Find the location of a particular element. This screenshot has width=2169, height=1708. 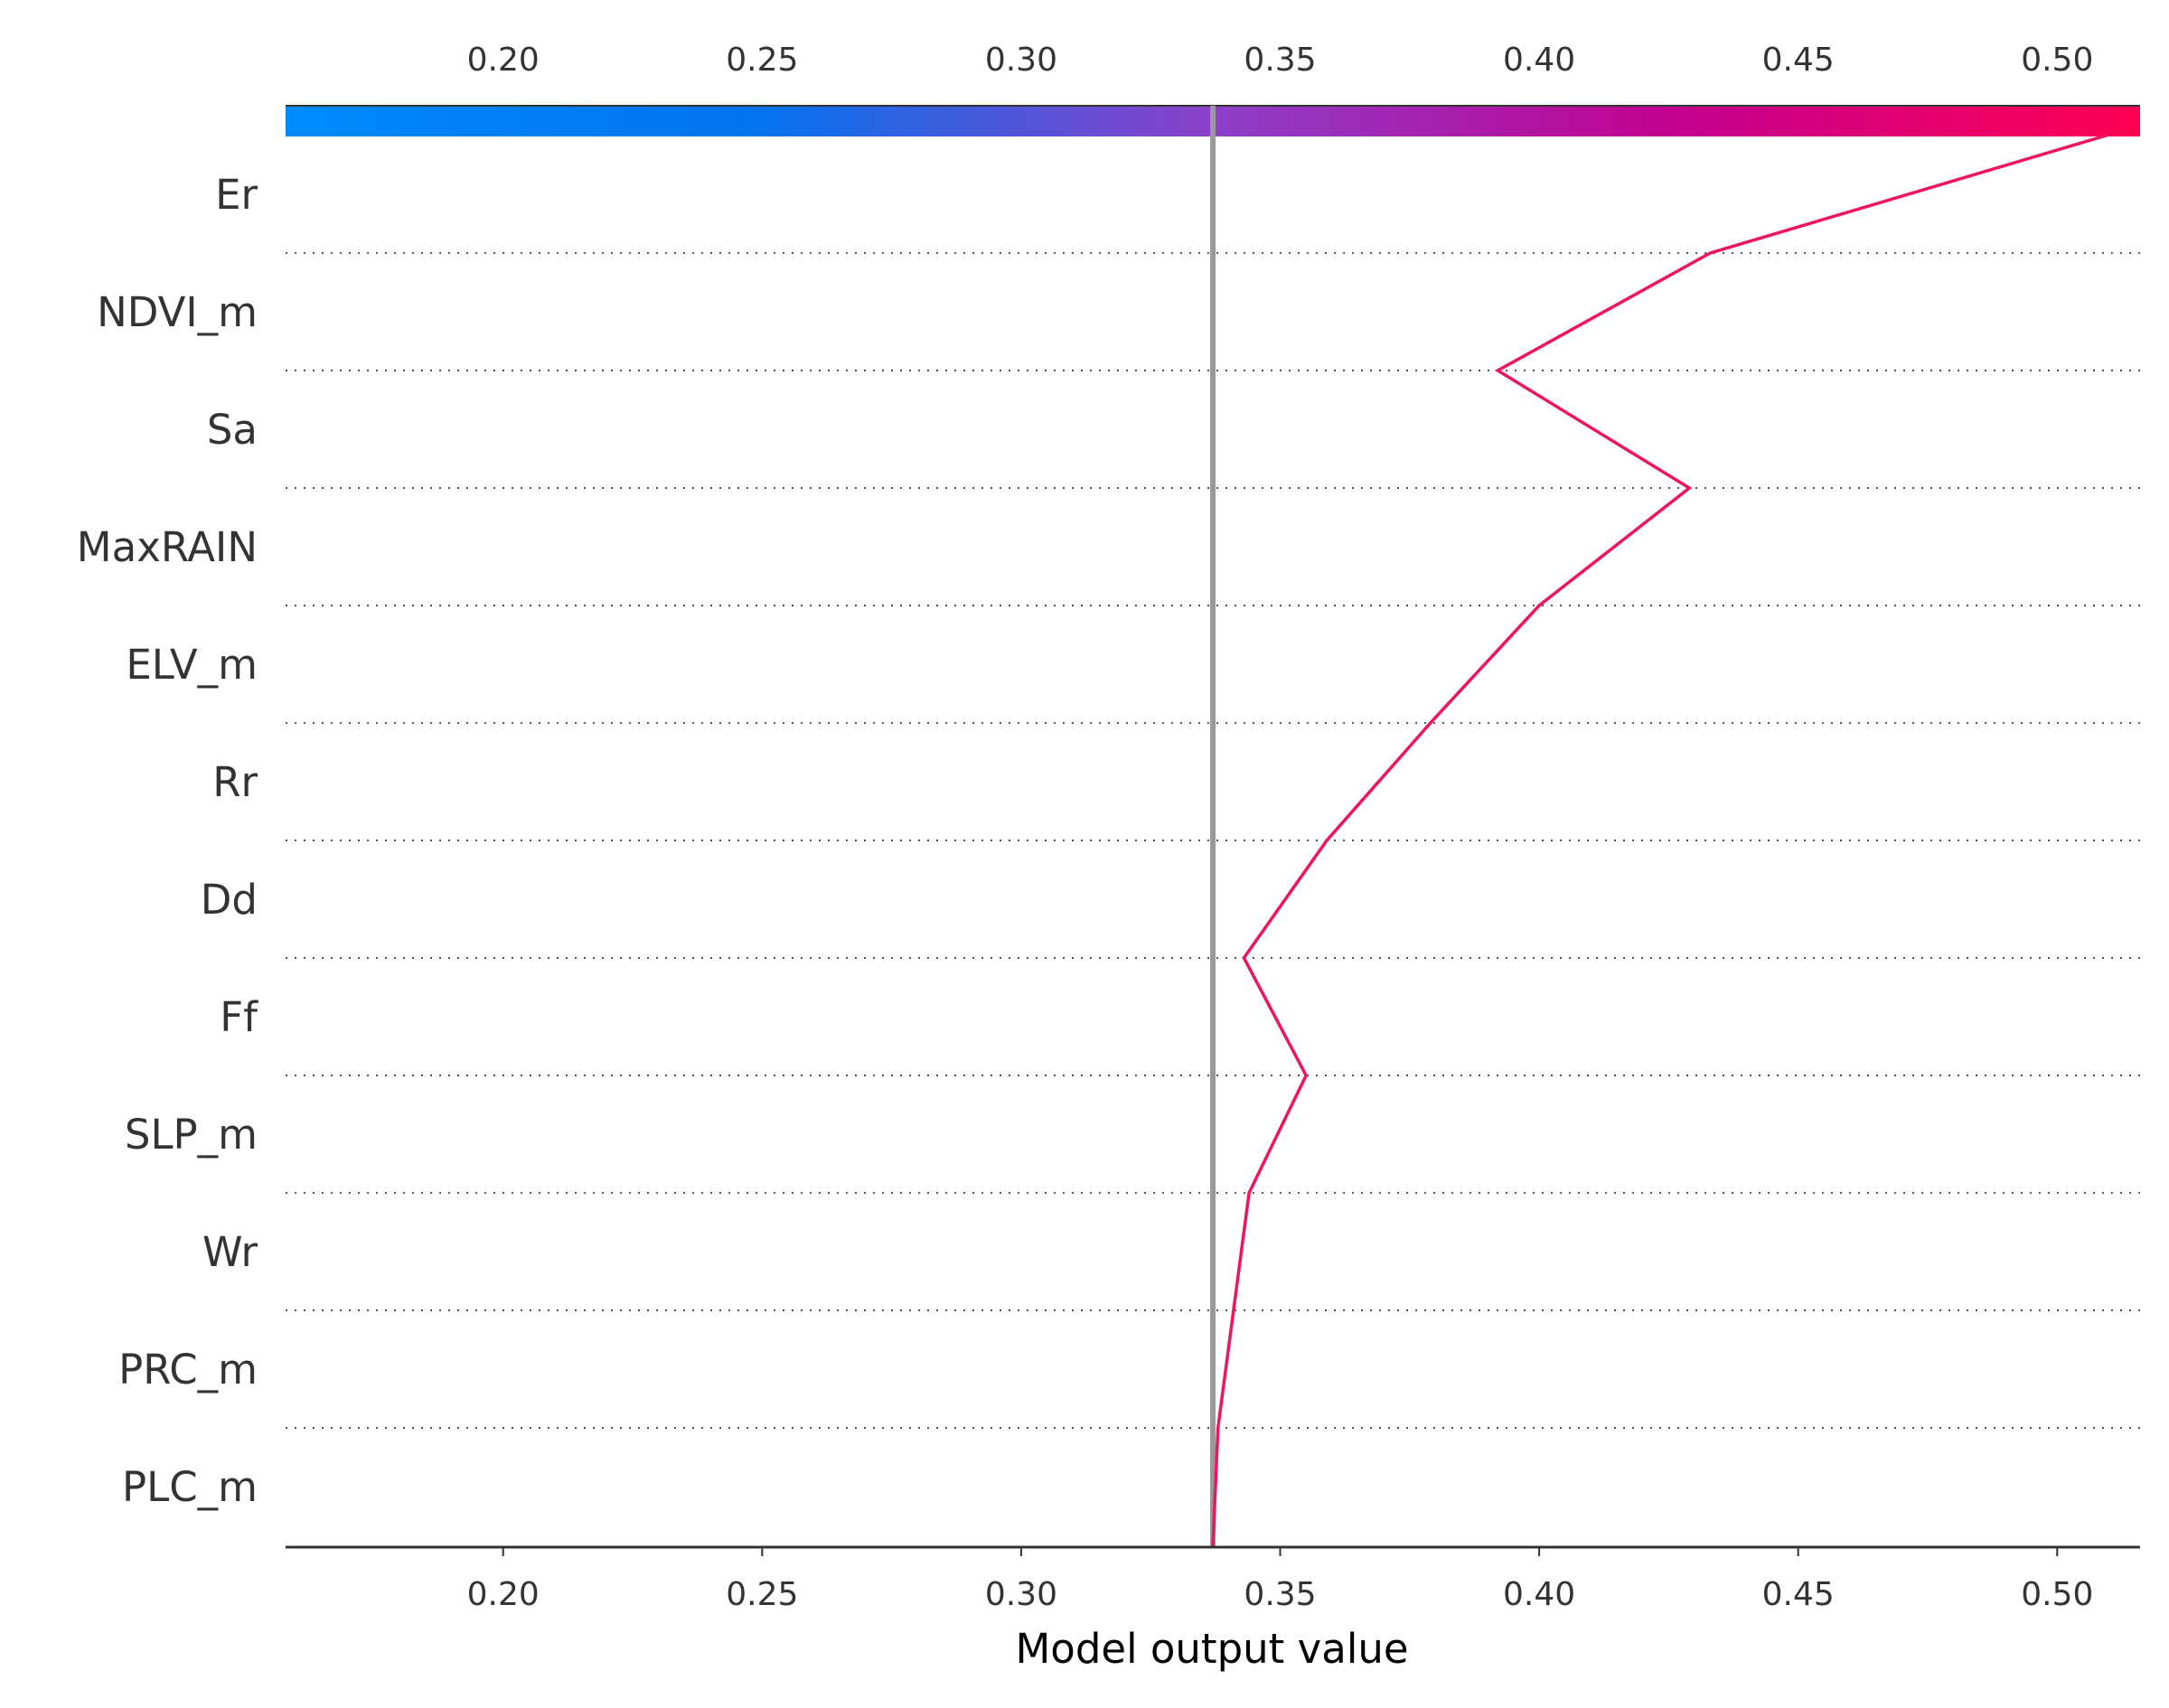

x-tick-label-top: 0.20 is located at coordinates (504, 60).